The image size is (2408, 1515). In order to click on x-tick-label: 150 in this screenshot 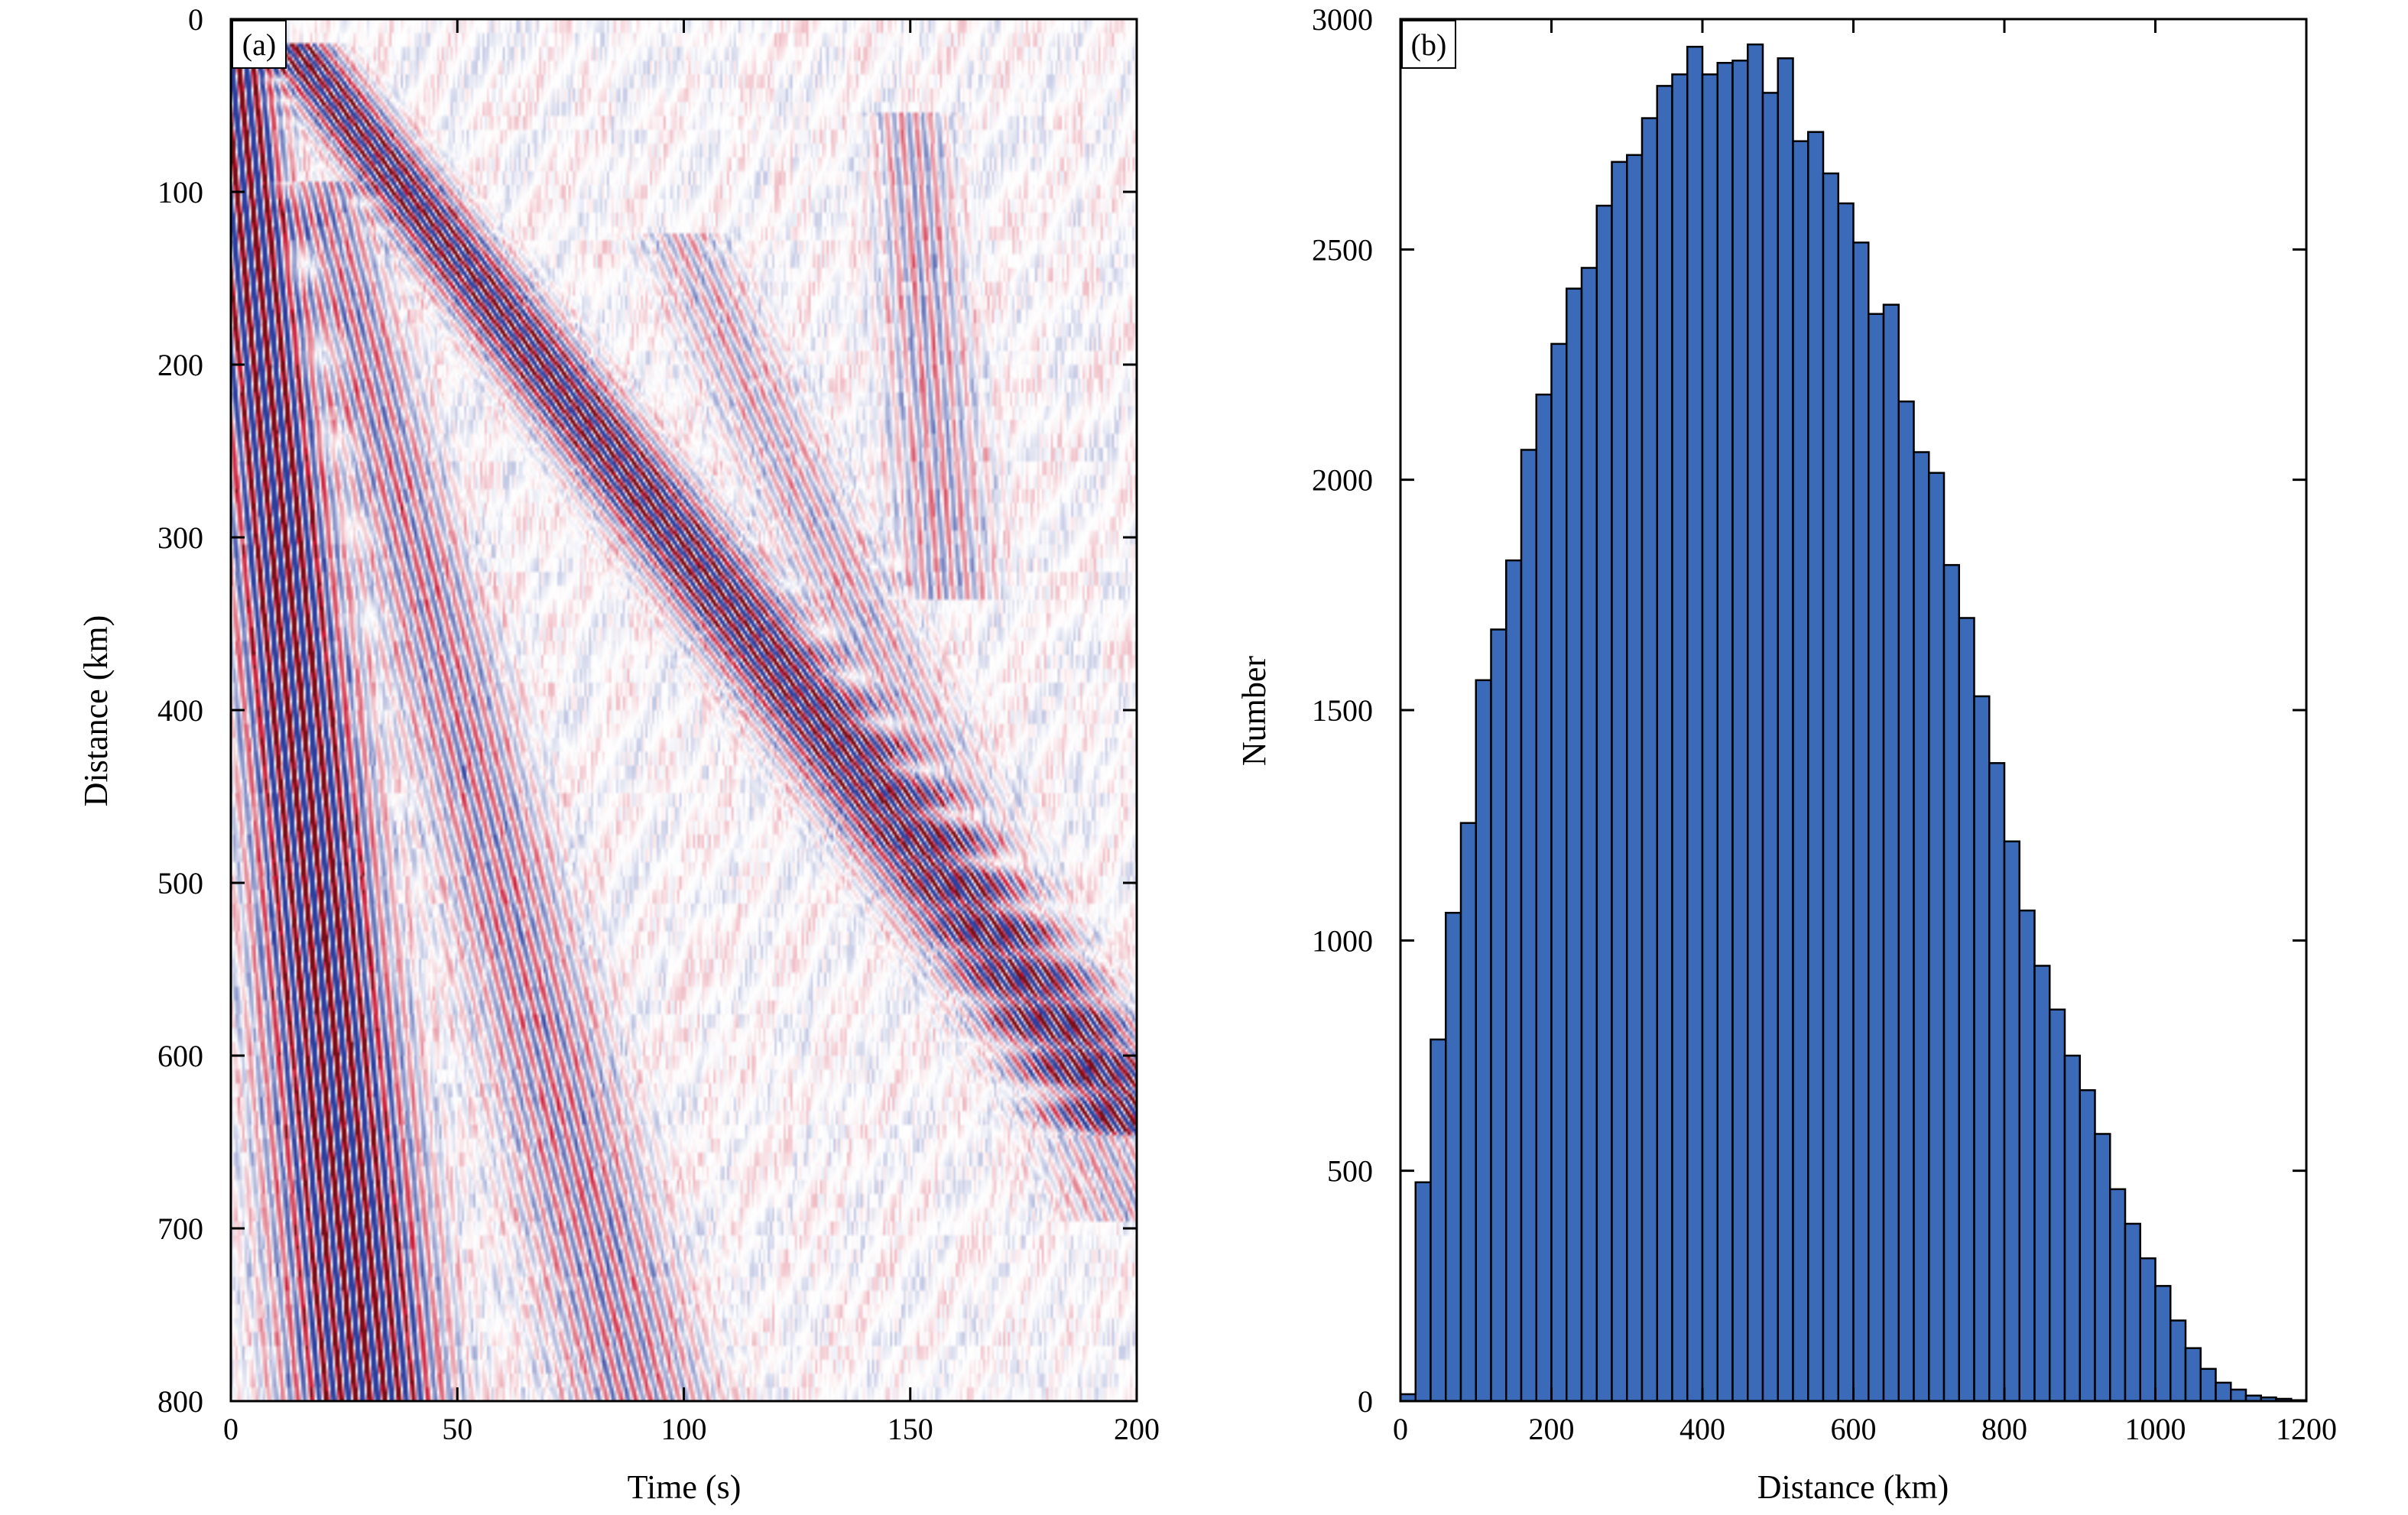, I will do `click(911, 1429)`.